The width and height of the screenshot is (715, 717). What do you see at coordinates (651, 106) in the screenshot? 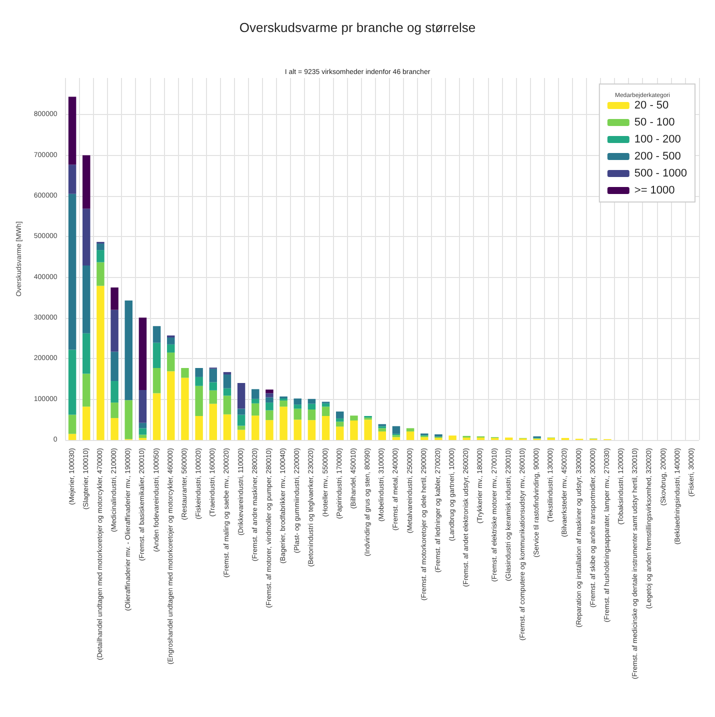
I see `legend-label: 20 - 50` at bounding box center [651, 106].